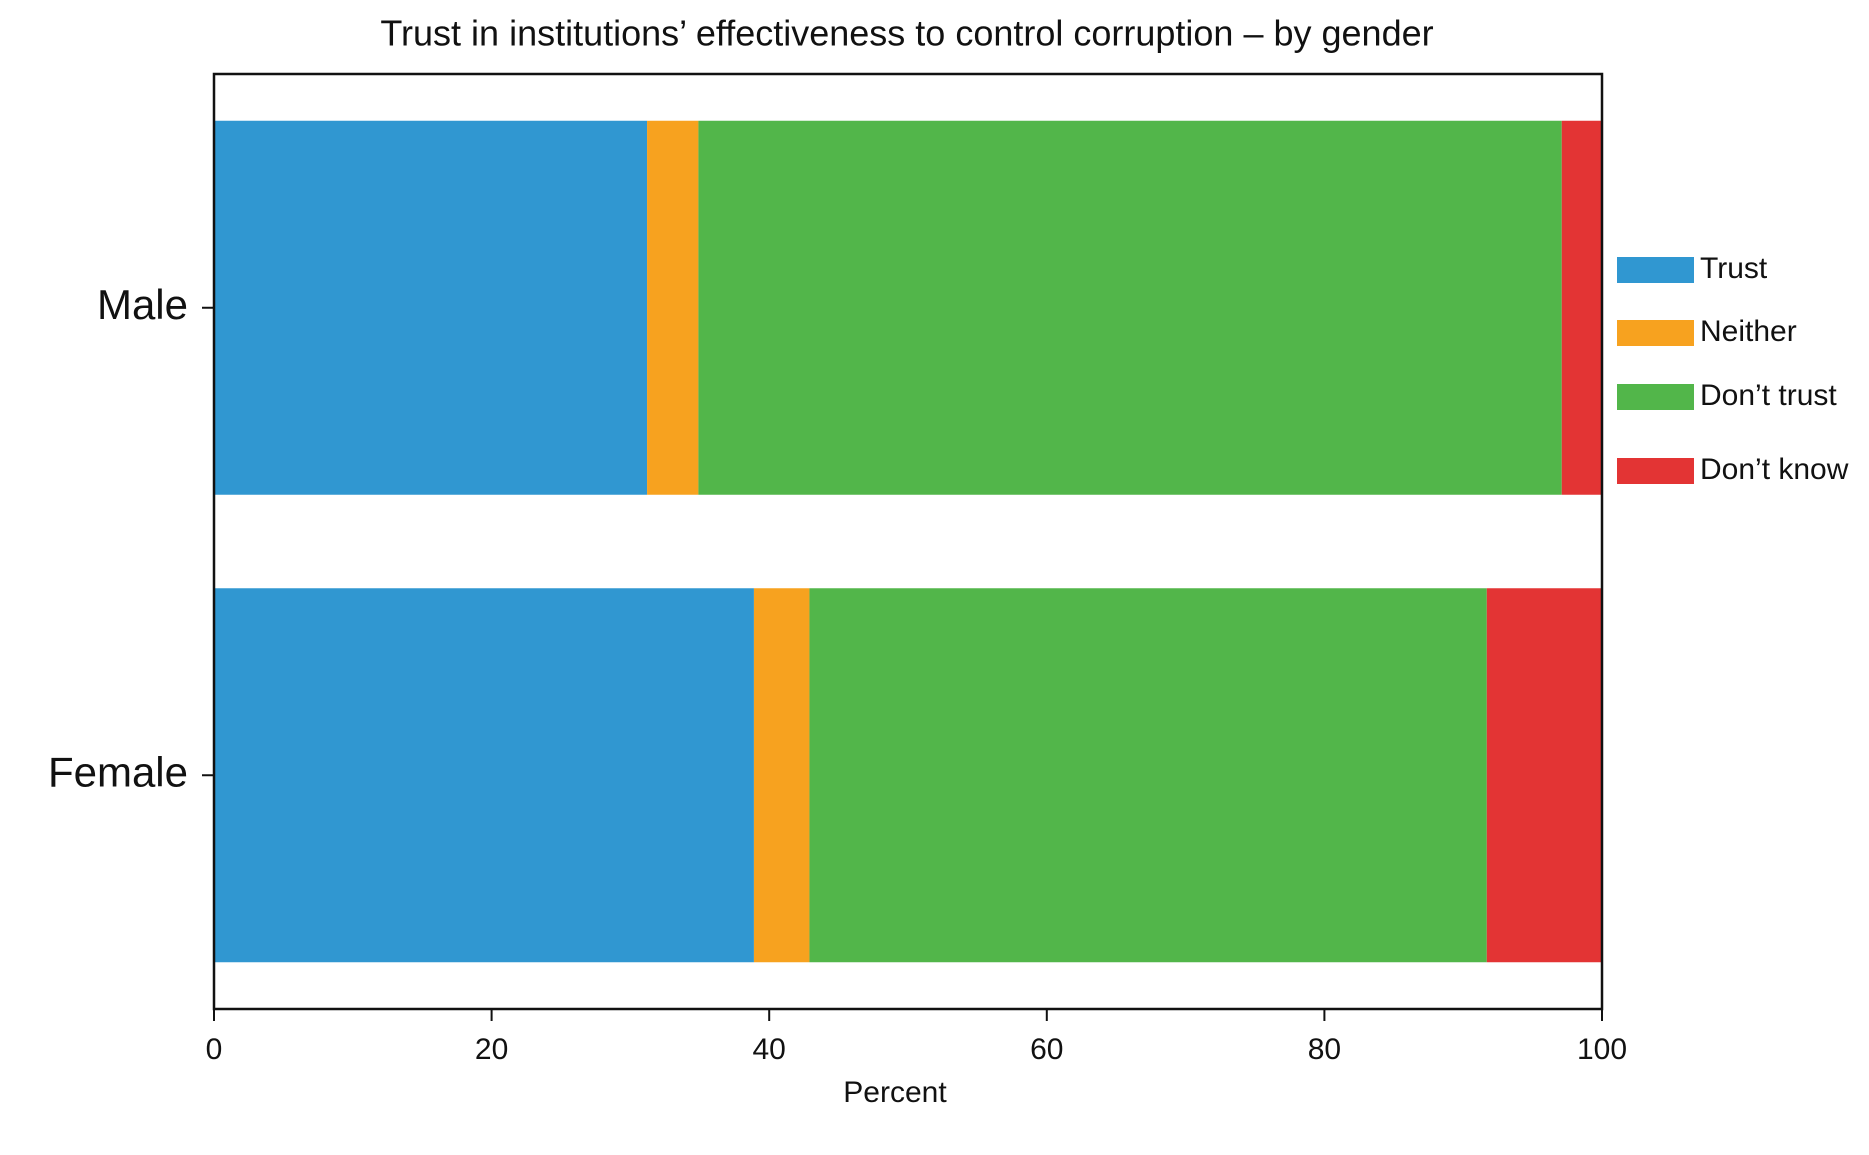 The width and height of the screenshot is (1869, 1155). What do you see at coordinates (895, 1092) in the screenshot?
I see `x-axis-label: Percent` at bounding box center [895, 1092].